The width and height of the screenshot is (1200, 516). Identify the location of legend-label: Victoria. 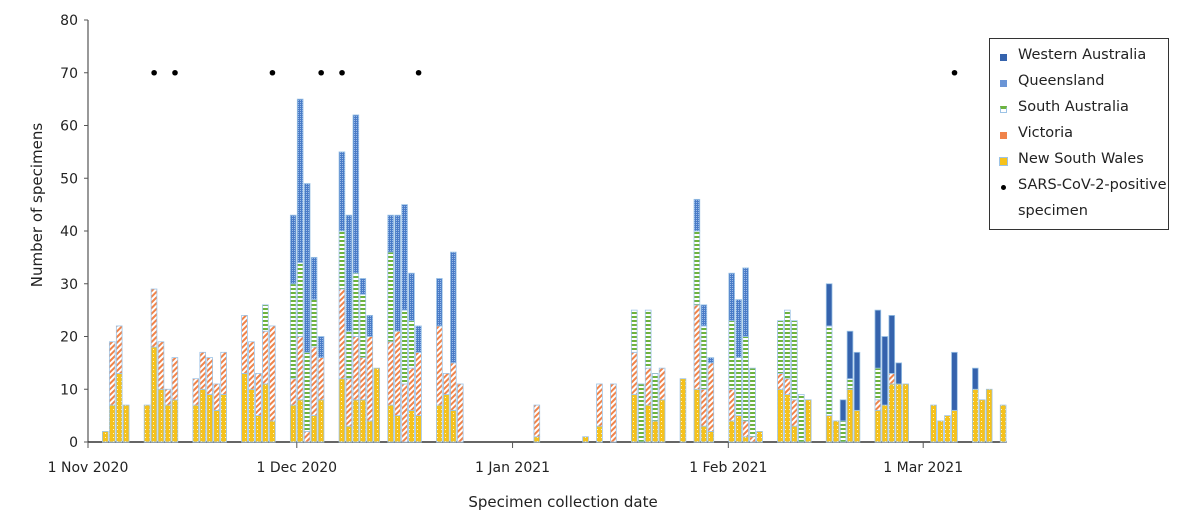
(1046, 133).